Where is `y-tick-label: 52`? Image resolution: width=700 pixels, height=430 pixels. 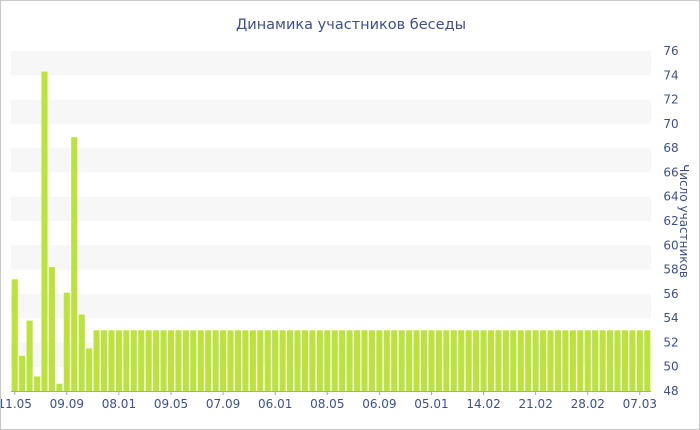
y-tick-label: 52 is located at coordinates (670, 342).